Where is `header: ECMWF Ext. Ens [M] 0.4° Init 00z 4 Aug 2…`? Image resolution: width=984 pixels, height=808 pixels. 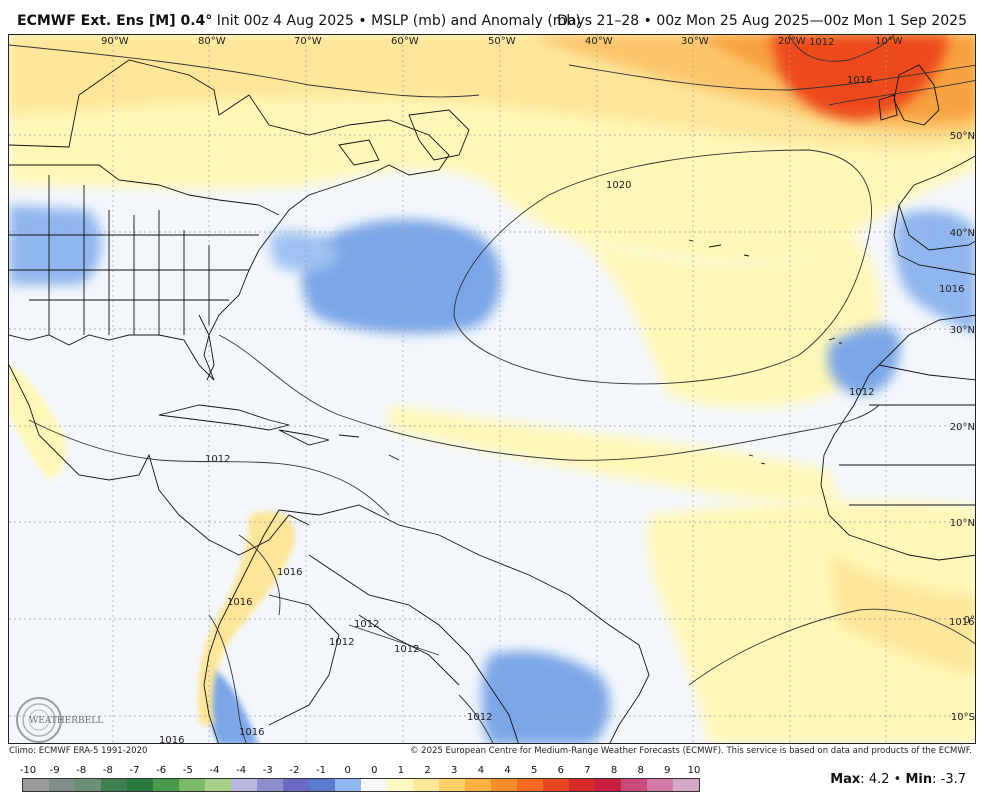 header: ECMWF Ext. Ens [M] 0.4° Init 00z 4 Aug 2… is located at coordinates (492, 17).